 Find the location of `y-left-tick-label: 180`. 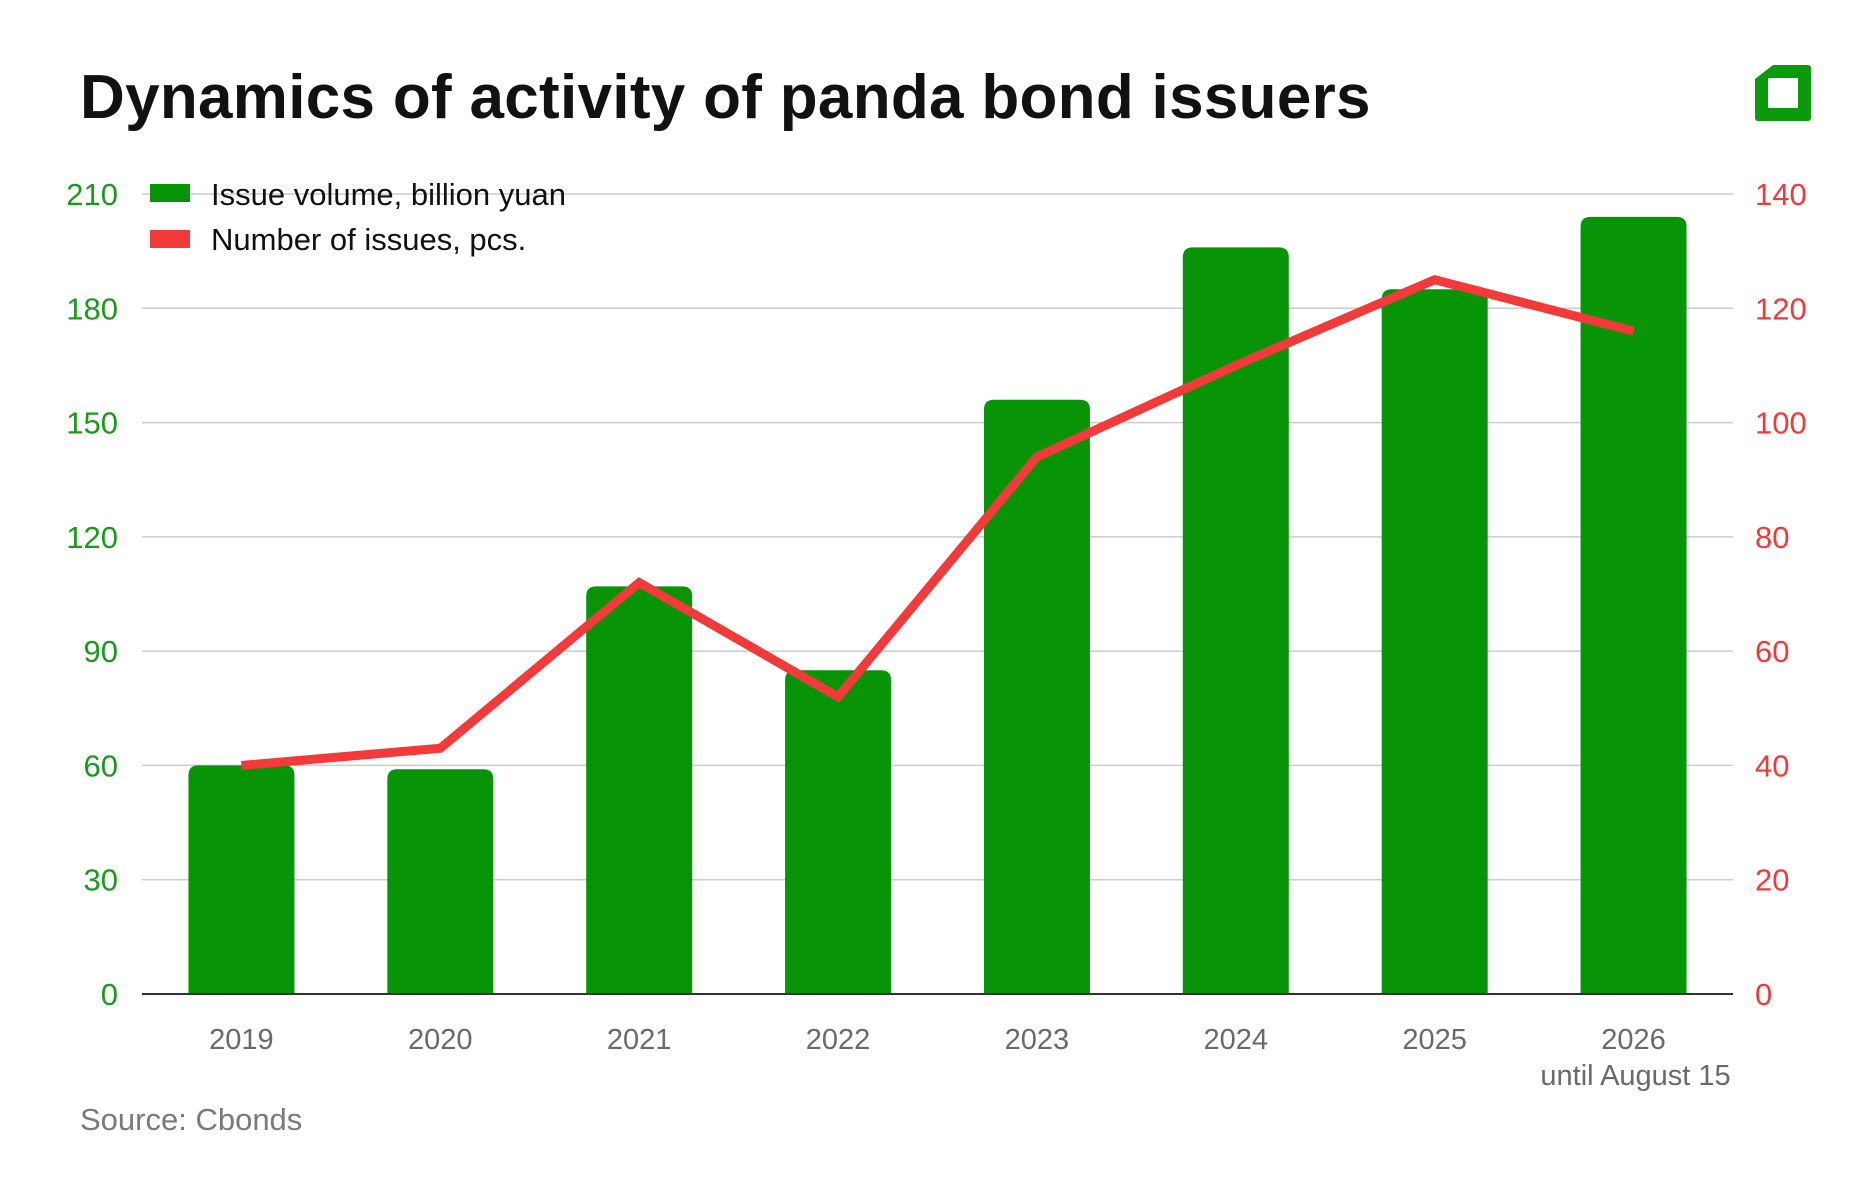

y-left-tick-label: 180 is located at coordinates (92, 308).